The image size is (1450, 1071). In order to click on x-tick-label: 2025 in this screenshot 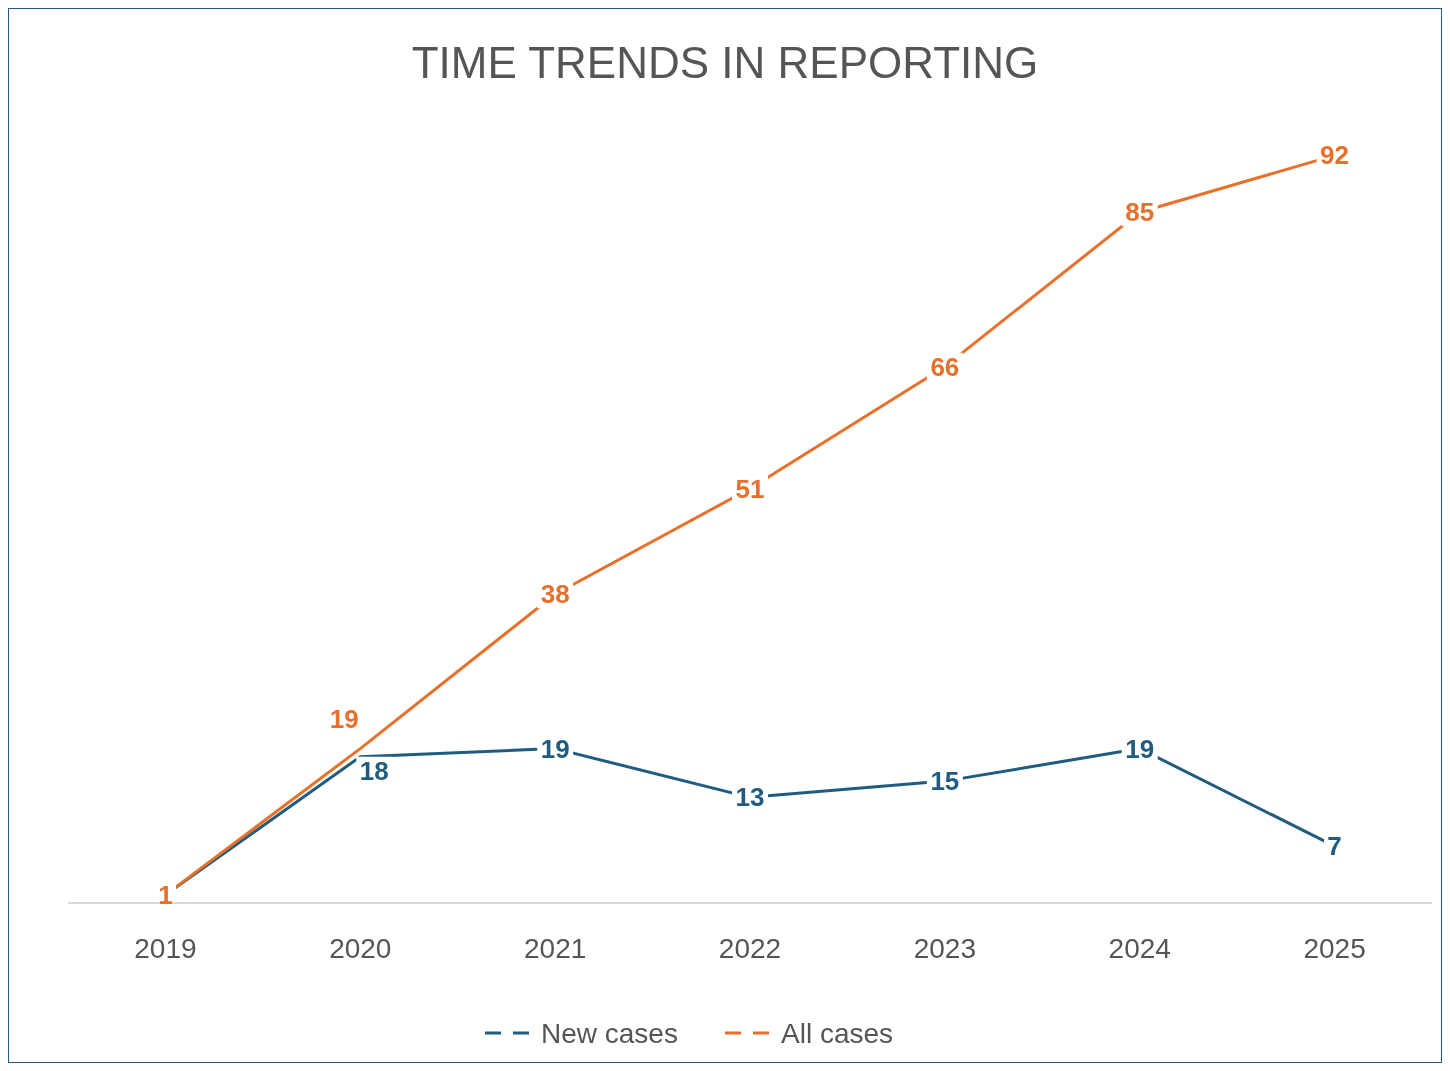, I will do `click(1334, 948)`.